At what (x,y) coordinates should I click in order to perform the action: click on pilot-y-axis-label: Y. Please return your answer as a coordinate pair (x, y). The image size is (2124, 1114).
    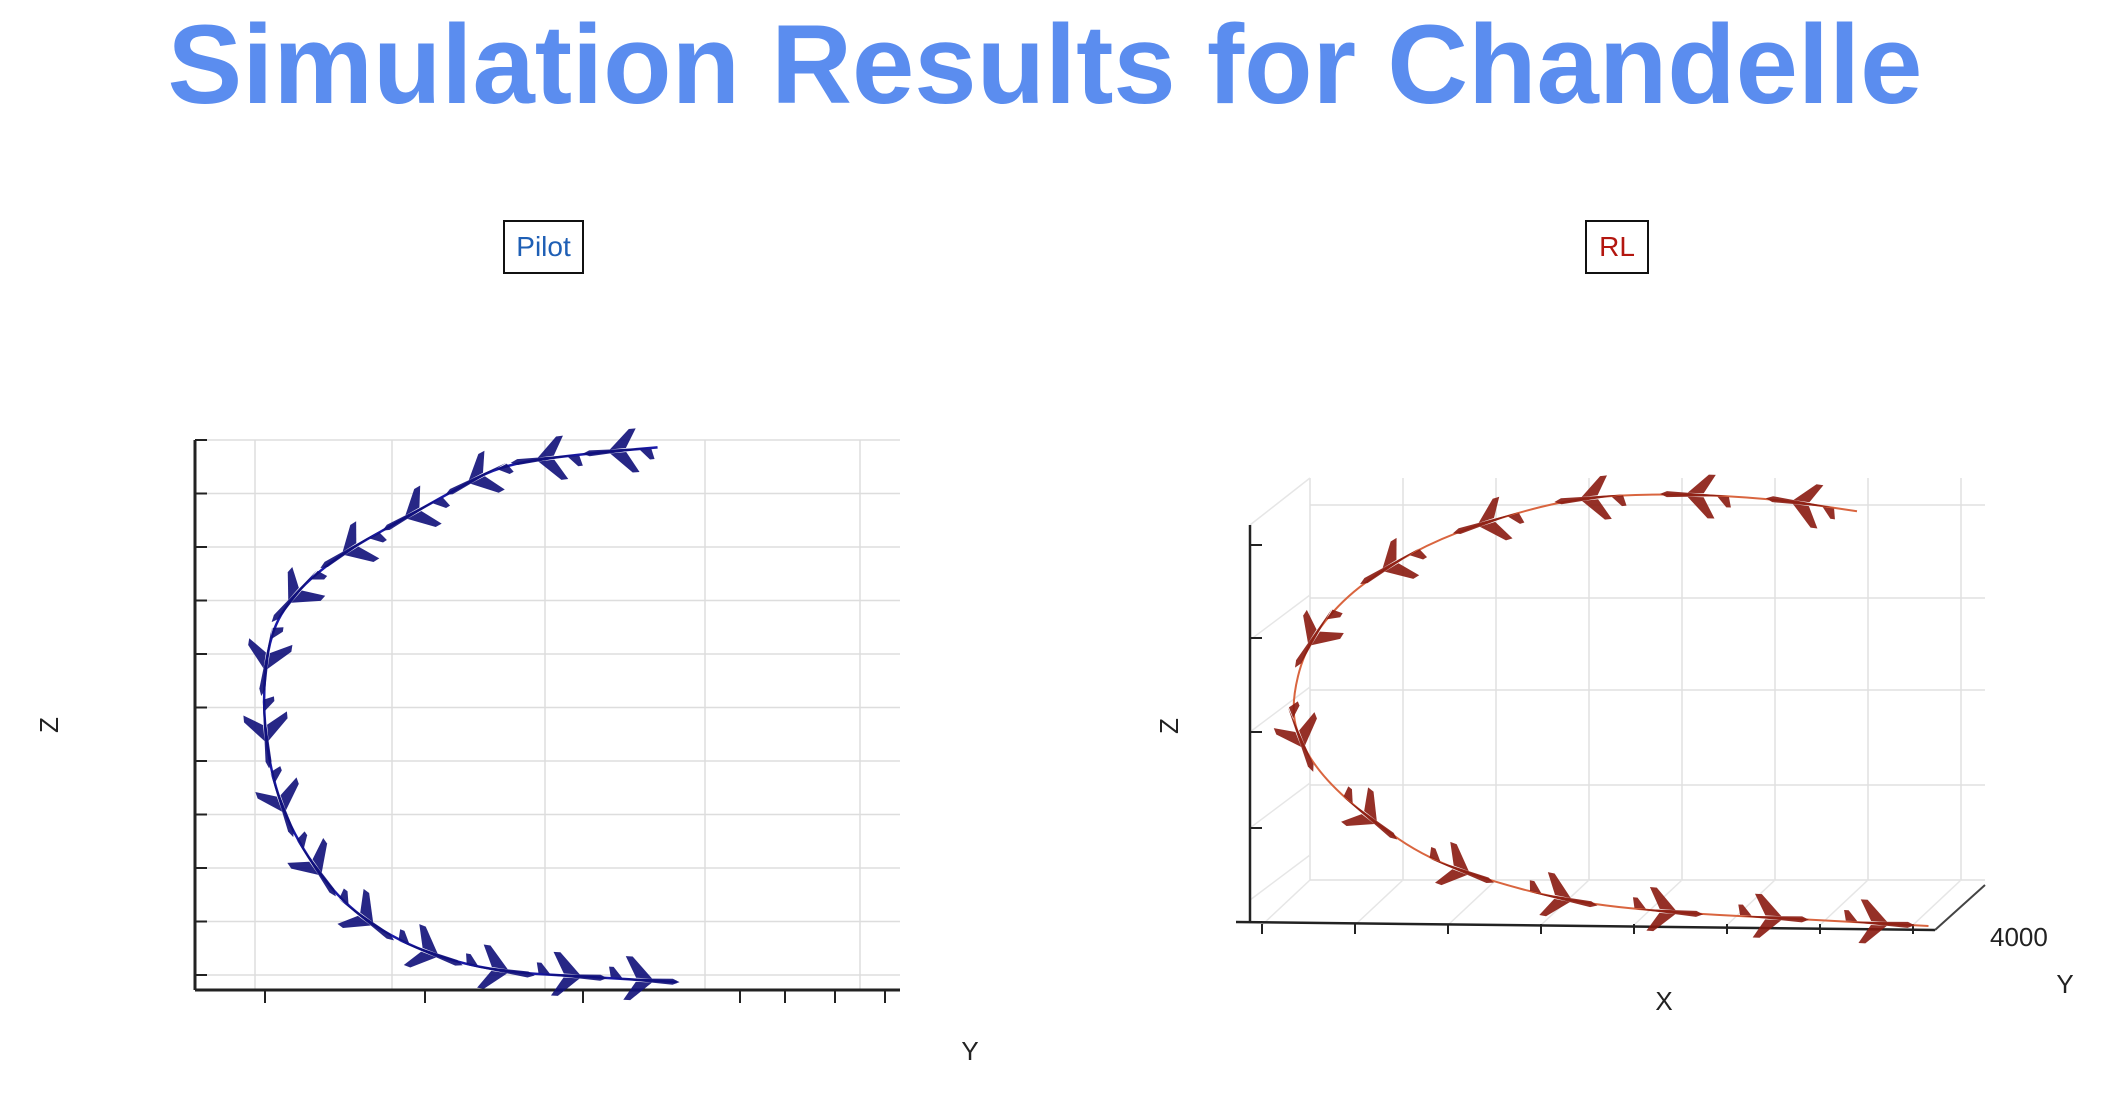
    Looking at the image, I should click on (969, 1051).